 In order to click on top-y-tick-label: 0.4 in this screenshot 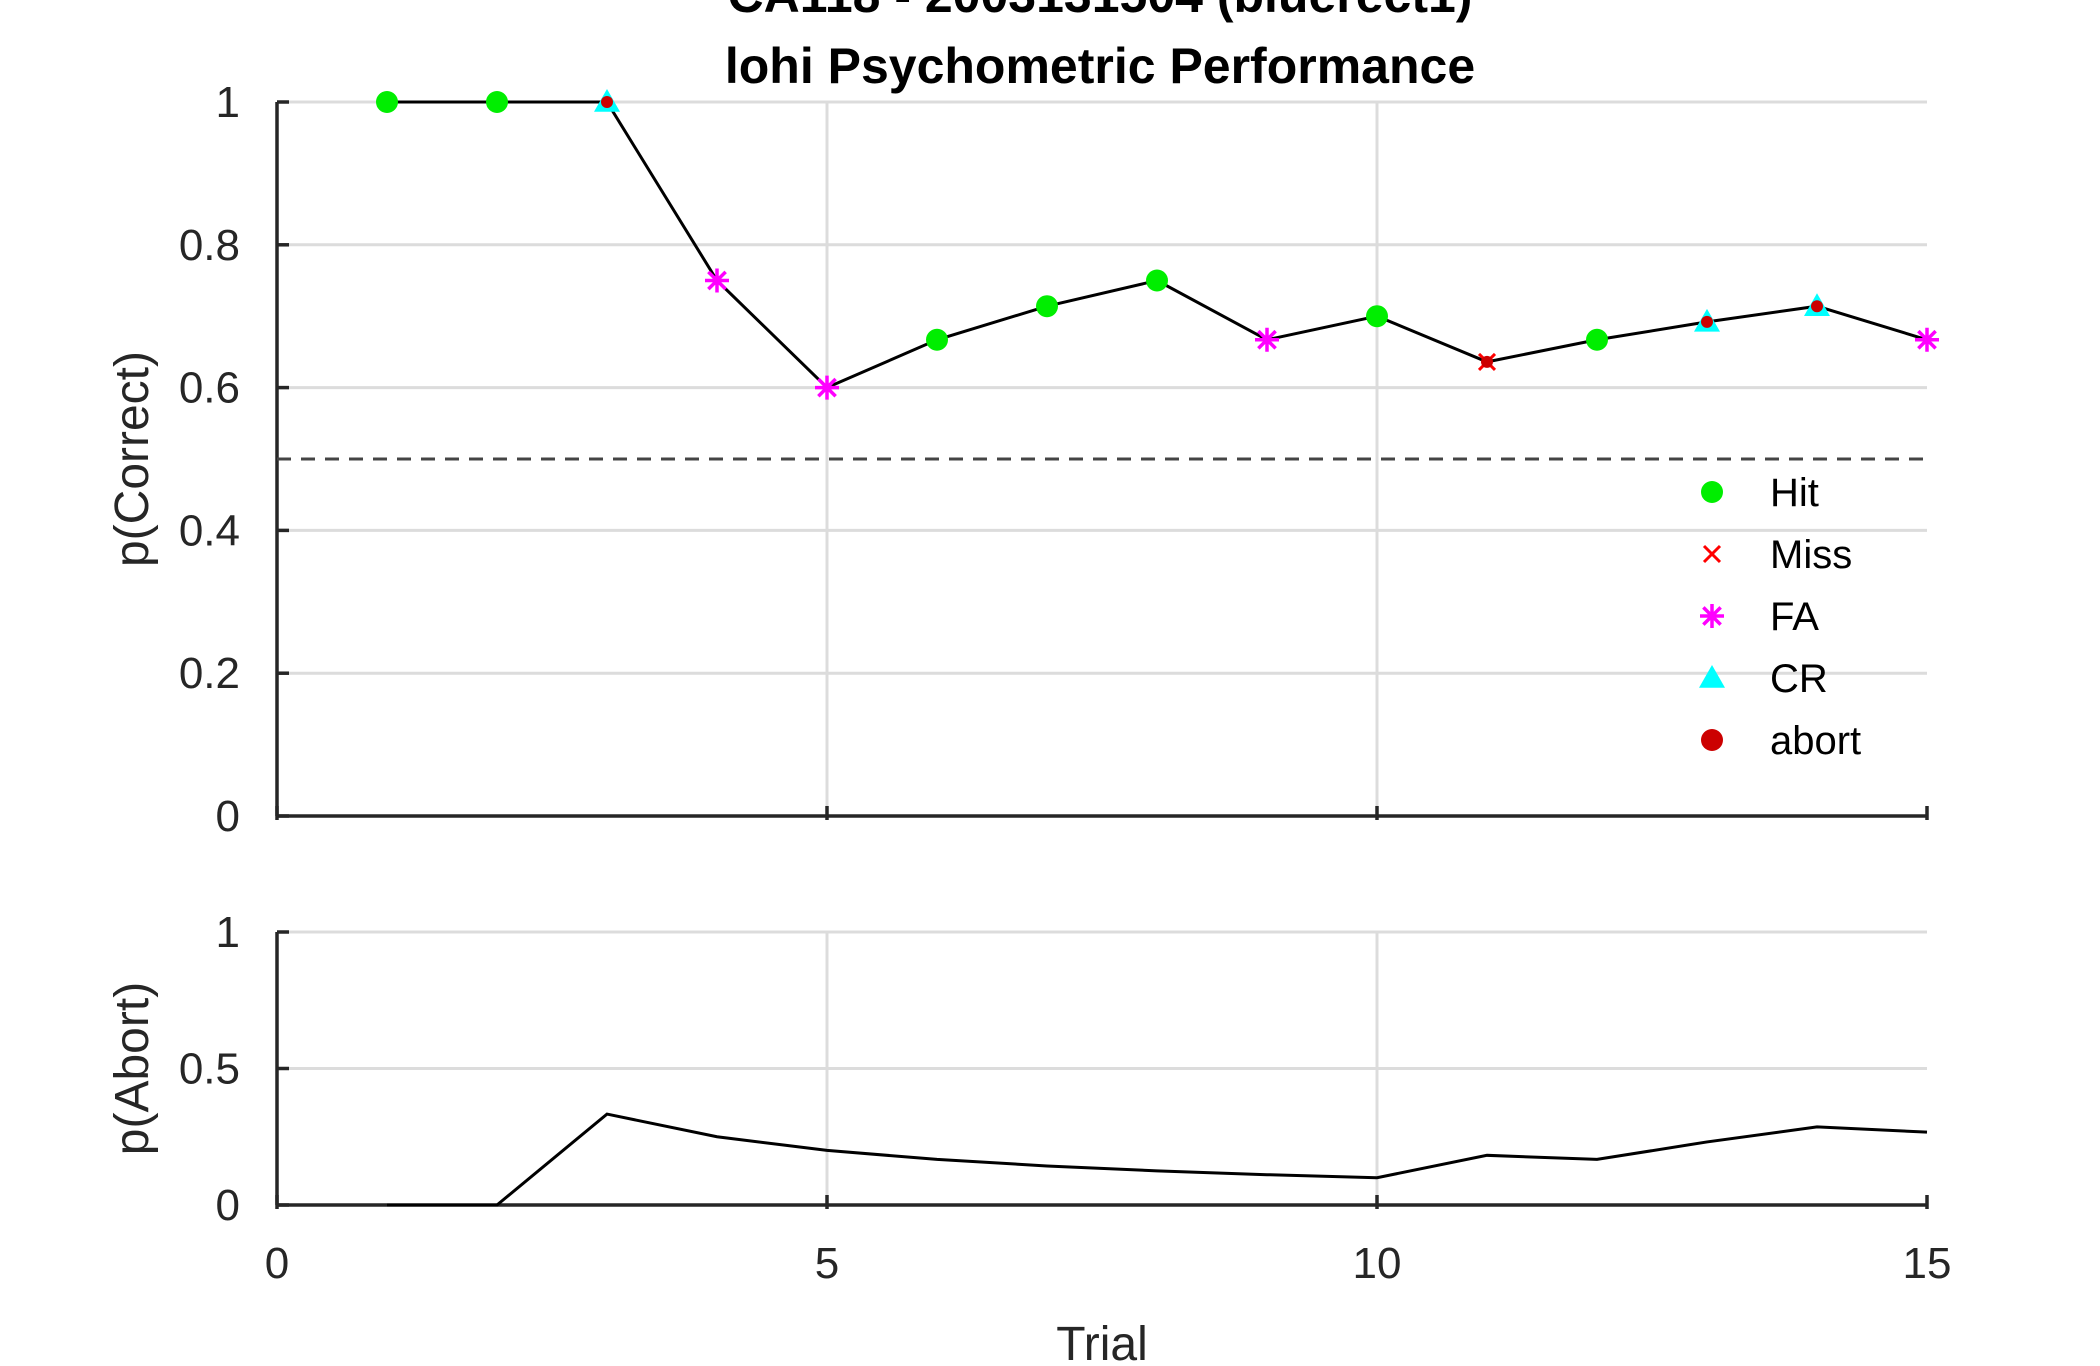, I will do `click(209, 530)`.